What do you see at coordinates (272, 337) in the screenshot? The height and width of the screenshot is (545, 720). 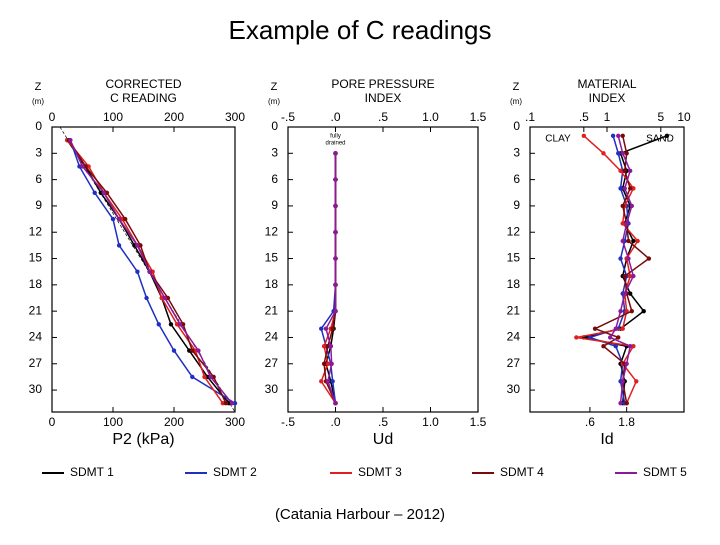 I see `y-tick-label: 24` at bounding box center [272, 337].